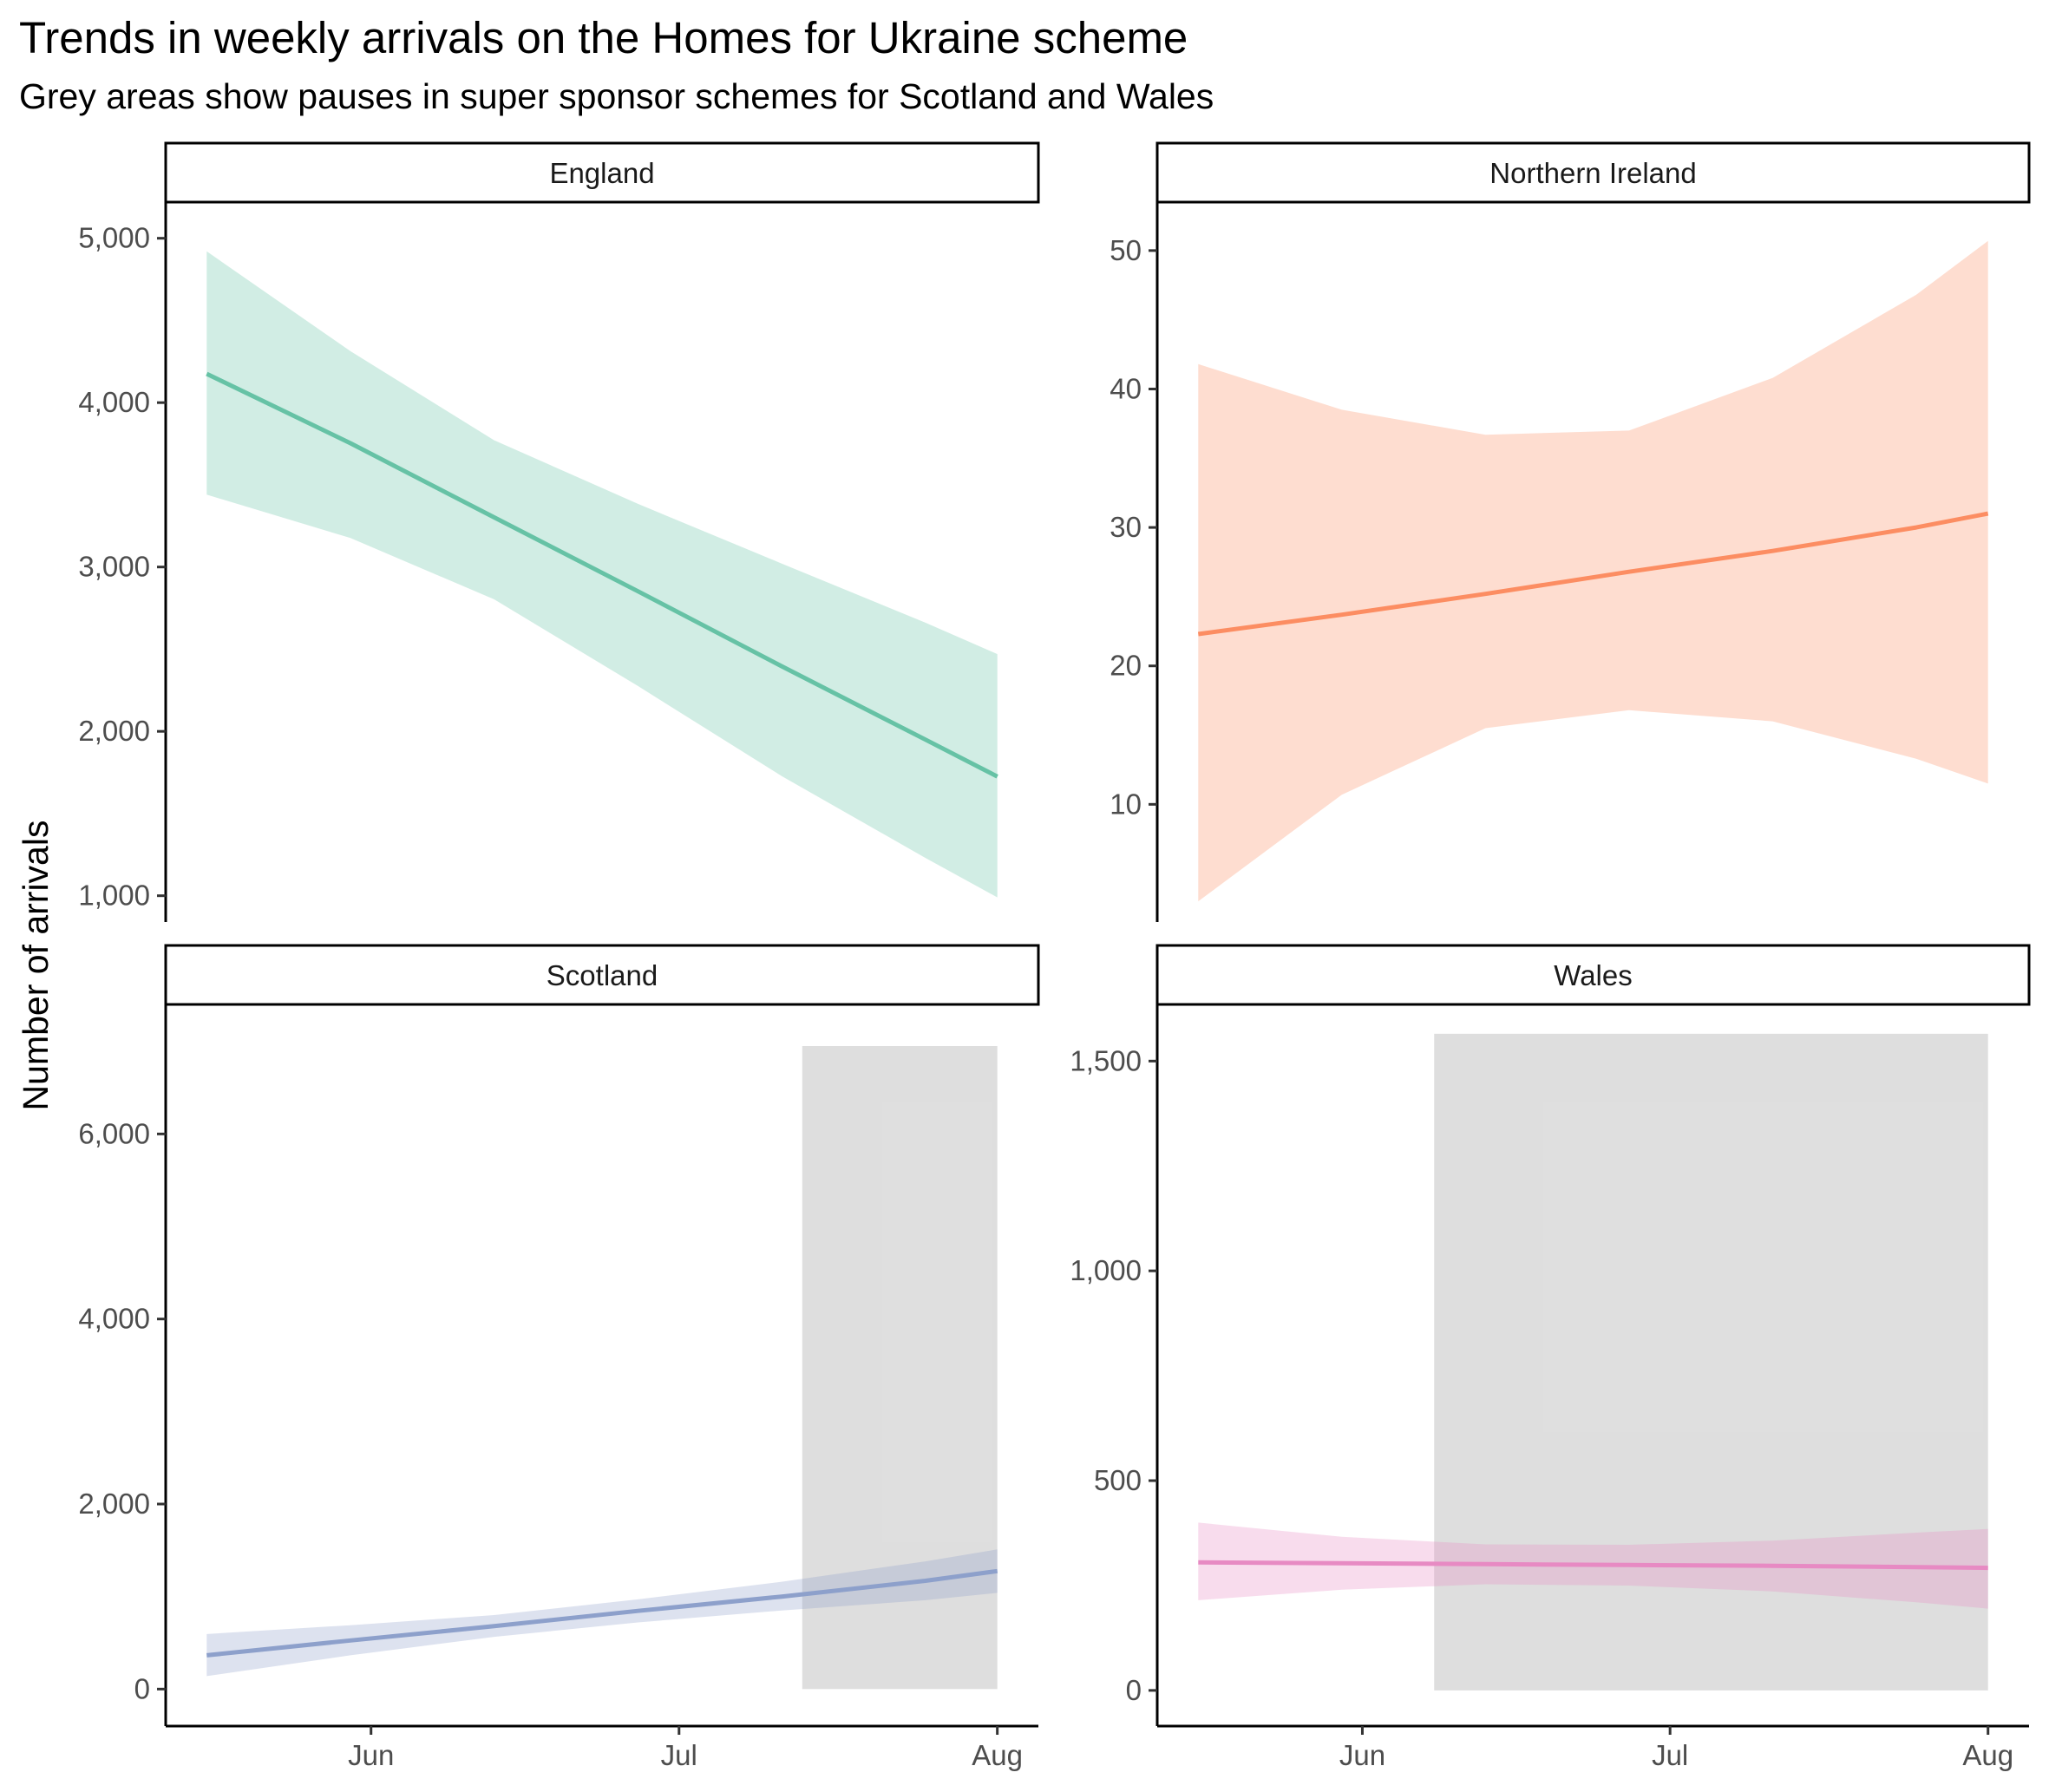  Describe the element at coordinates (1106, 1060) in the screenshot. I see `y-tick-label-wales: 1,500` at that location.